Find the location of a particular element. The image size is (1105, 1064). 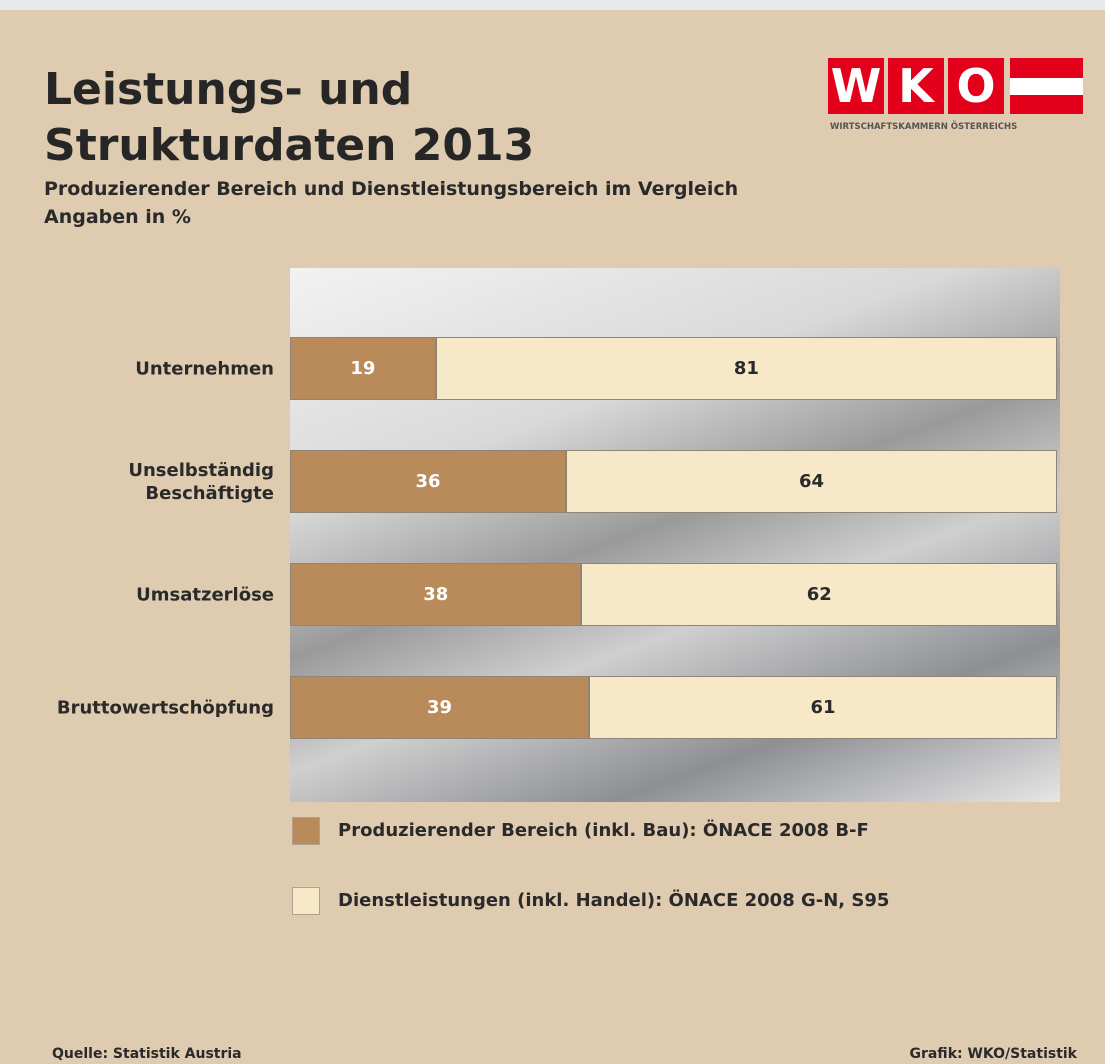

value-label: 64 is located at coordinates (812, 481).